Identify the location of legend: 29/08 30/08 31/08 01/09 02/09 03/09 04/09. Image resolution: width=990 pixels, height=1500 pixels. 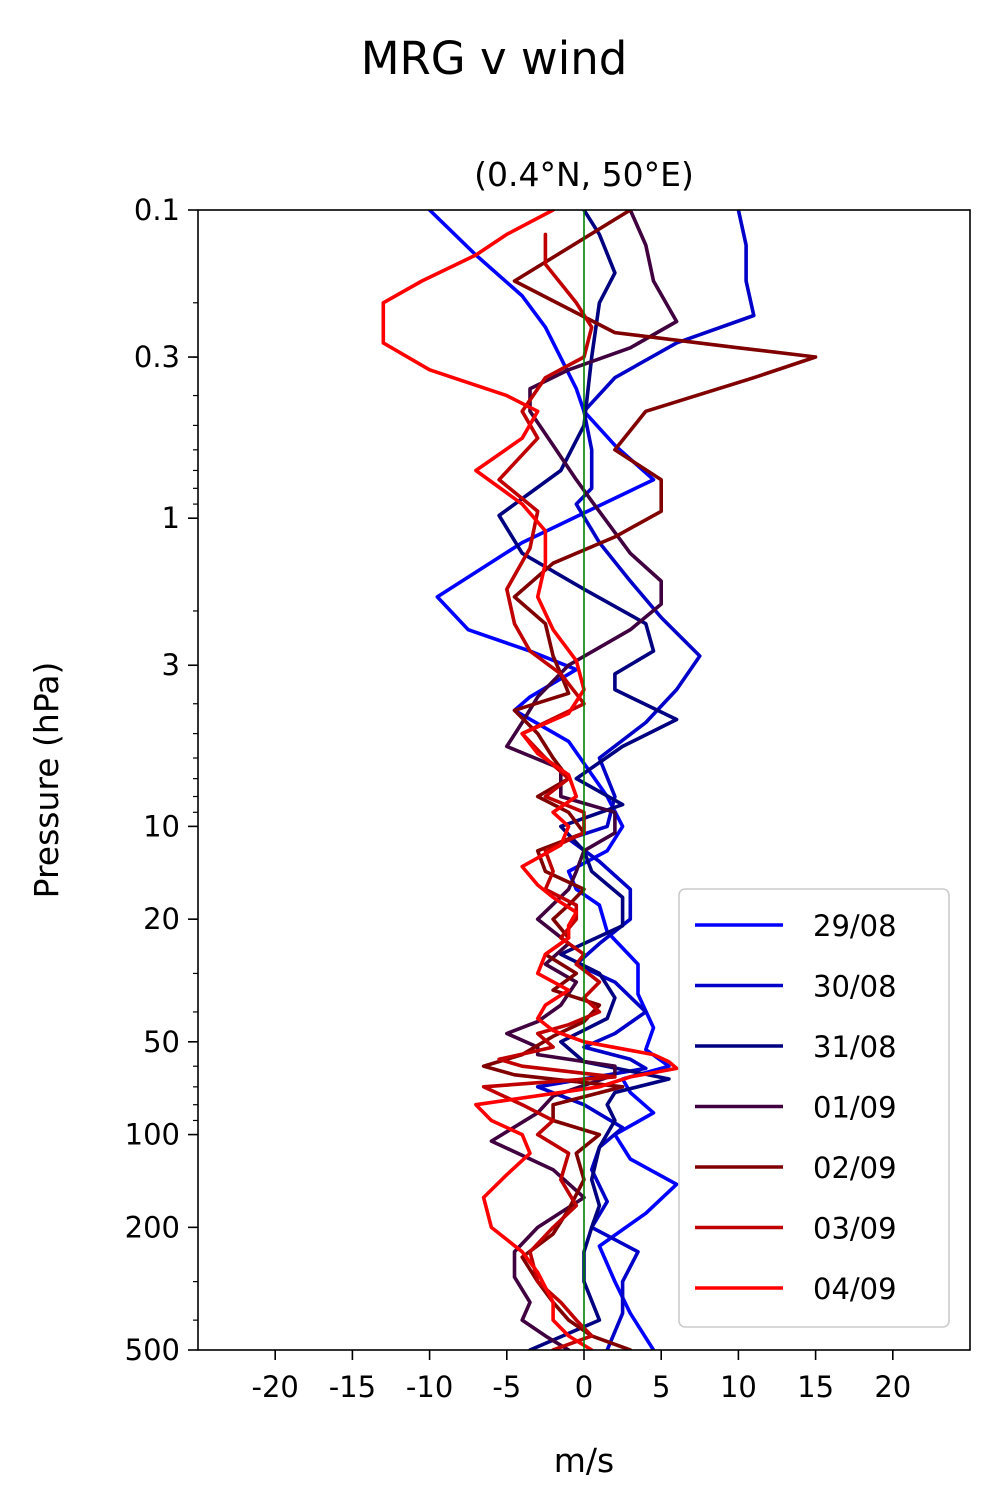
(814, 1108).